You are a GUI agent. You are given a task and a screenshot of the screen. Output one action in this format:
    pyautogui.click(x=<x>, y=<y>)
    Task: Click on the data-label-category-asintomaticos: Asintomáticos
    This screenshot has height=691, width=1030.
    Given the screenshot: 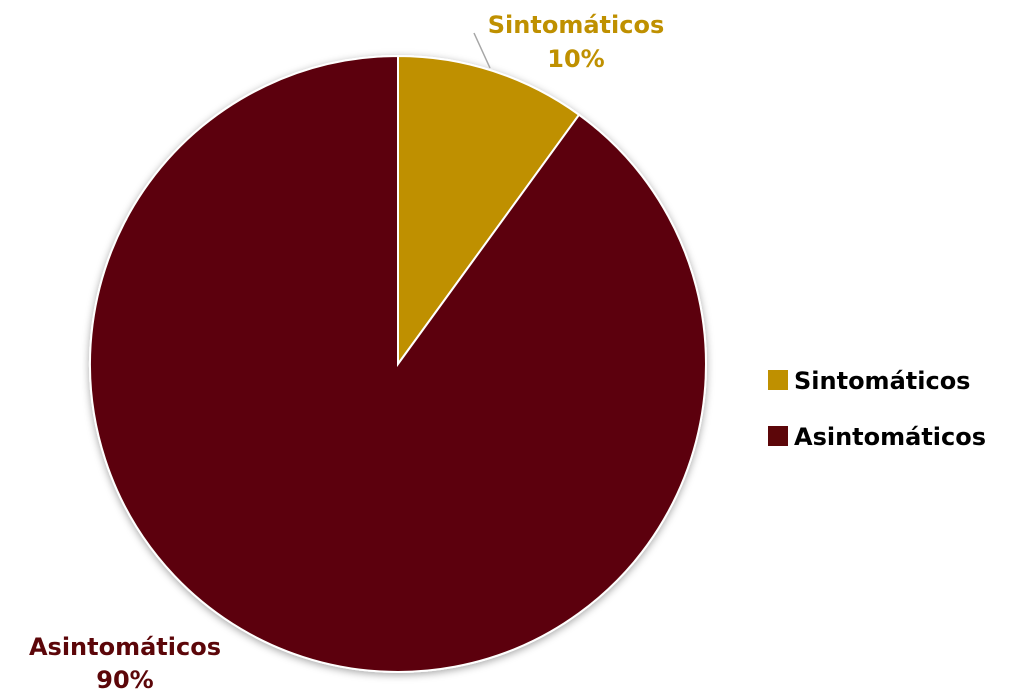 What is the action you would take?
    pyautogui.click(x=125, y=647)
    